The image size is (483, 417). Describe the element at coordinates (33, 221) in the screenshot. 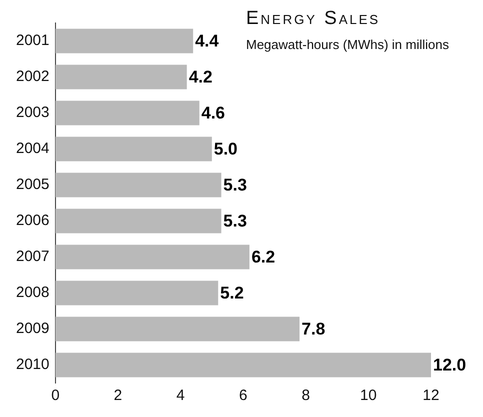

I see `y-tick-label: 2006` at that location.